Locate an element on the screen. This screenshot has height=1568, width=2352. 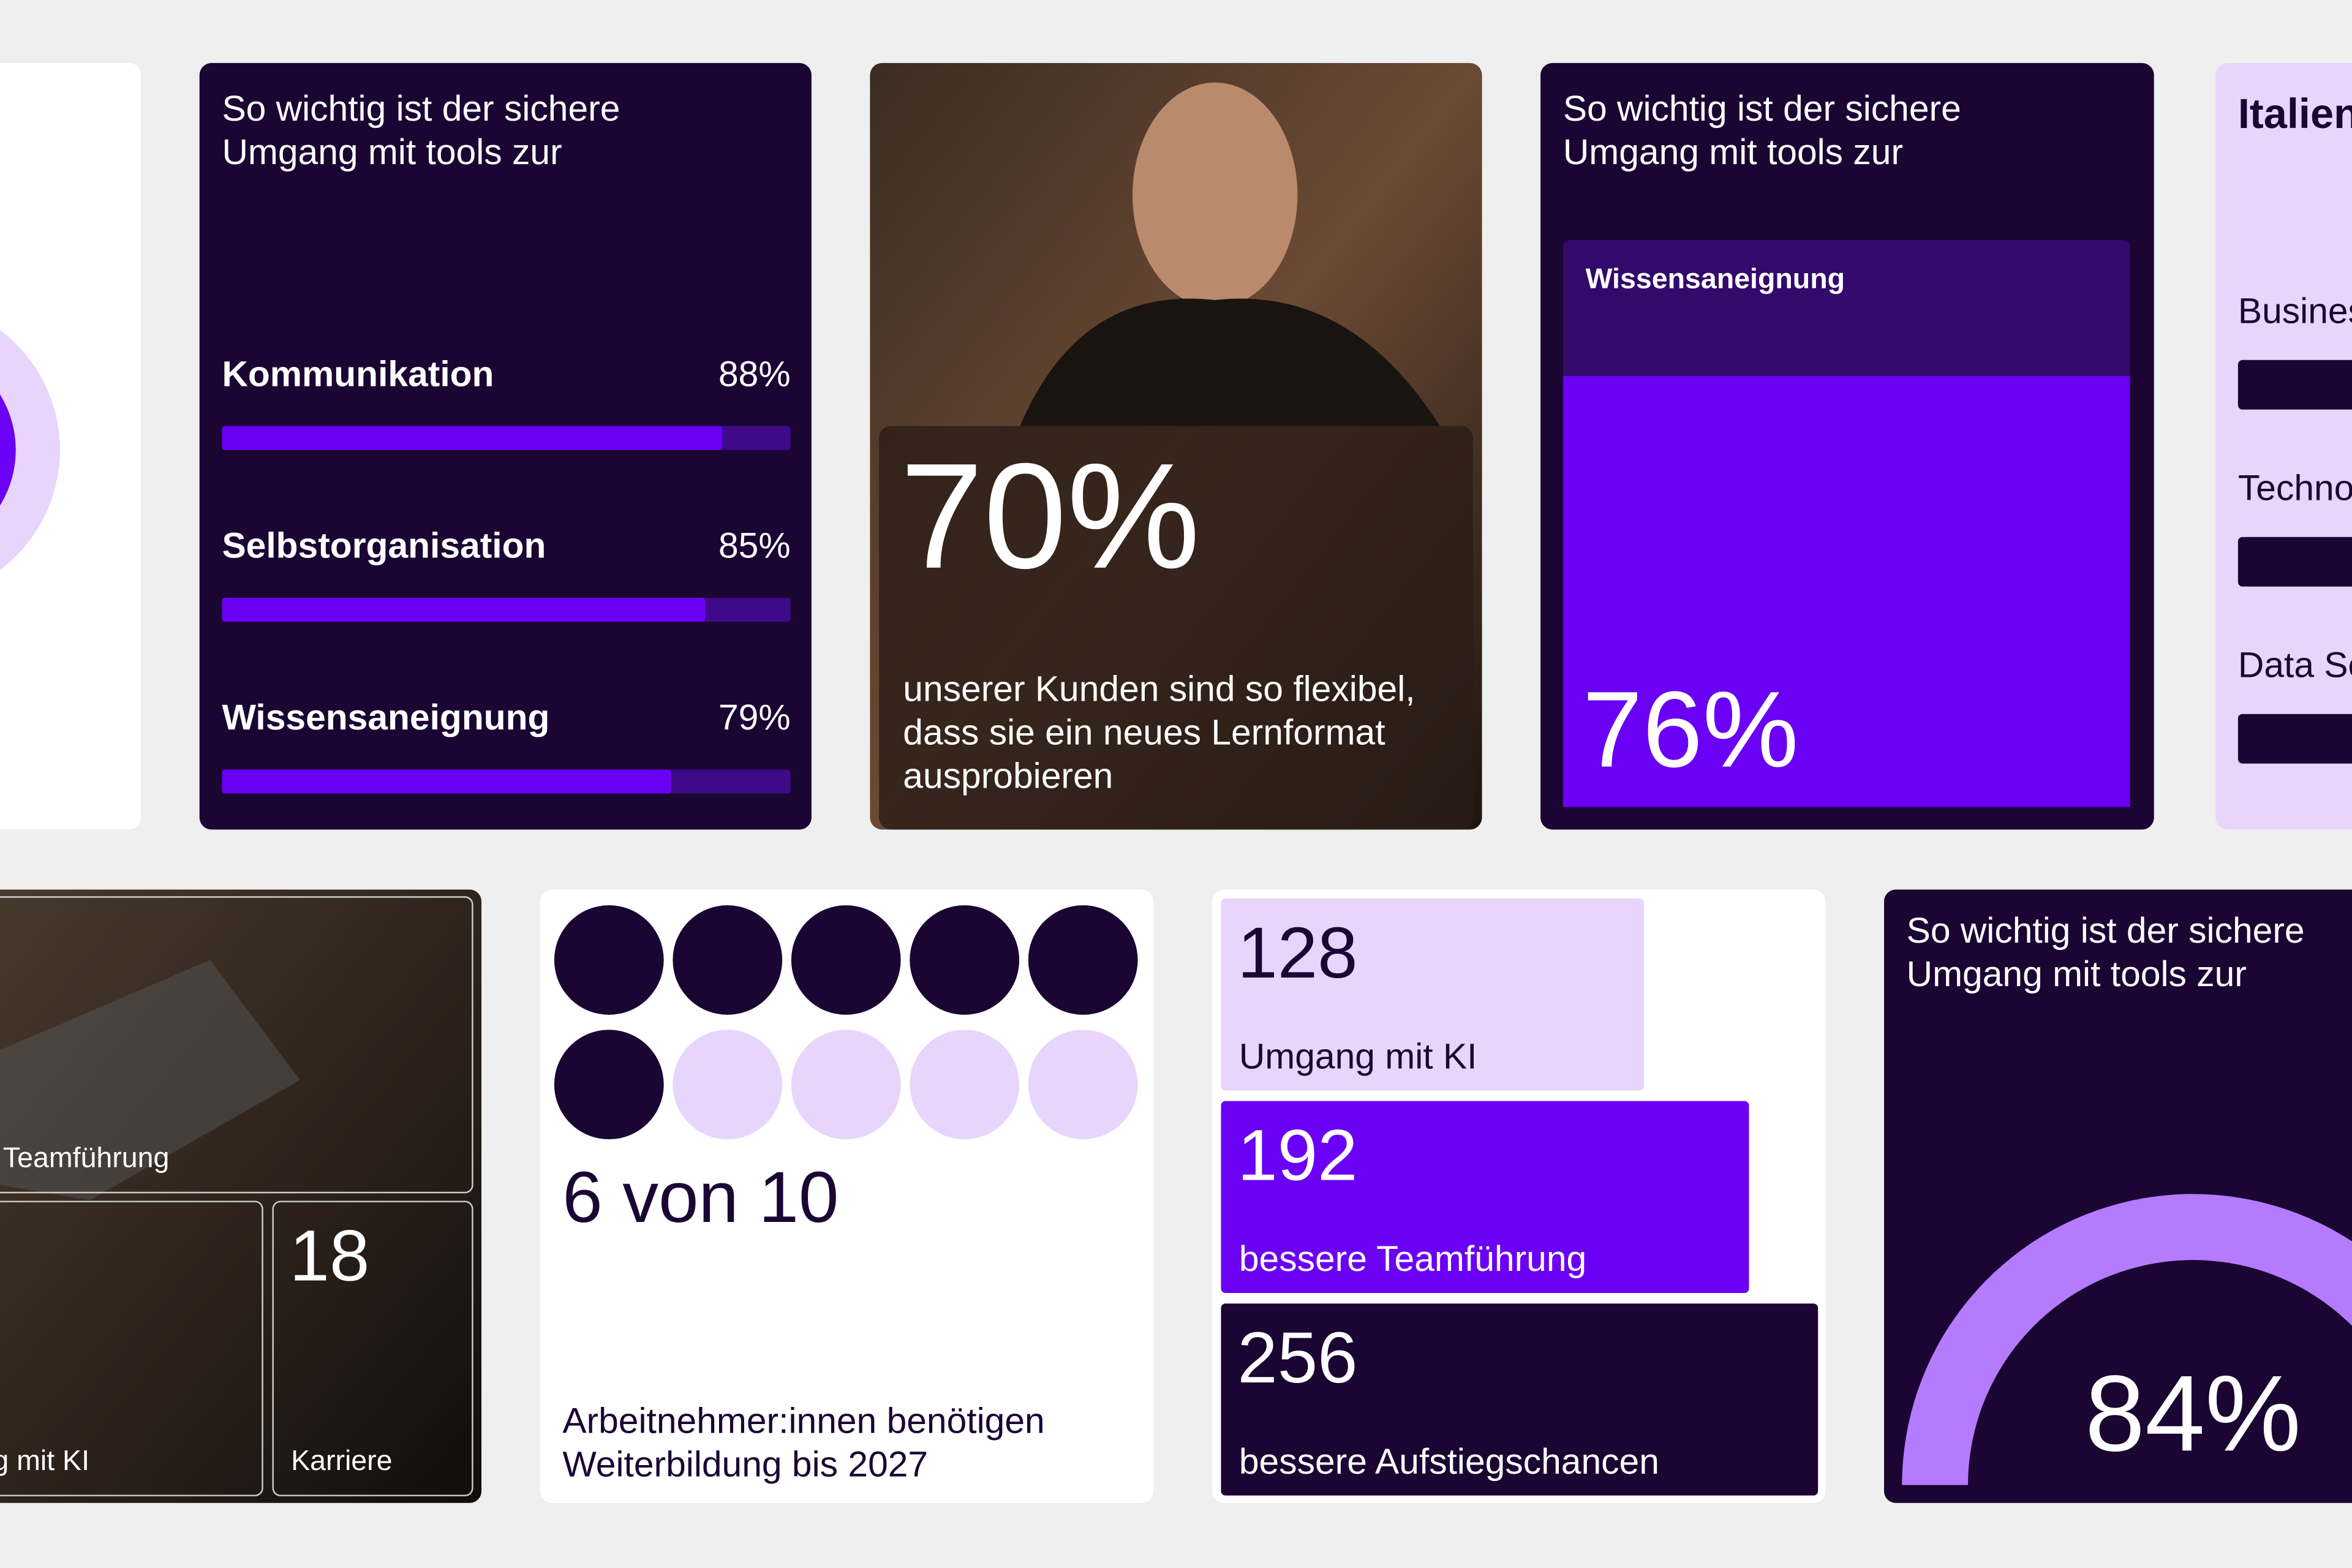
stack-number: 192 is located at coordinates (1297, 1156).